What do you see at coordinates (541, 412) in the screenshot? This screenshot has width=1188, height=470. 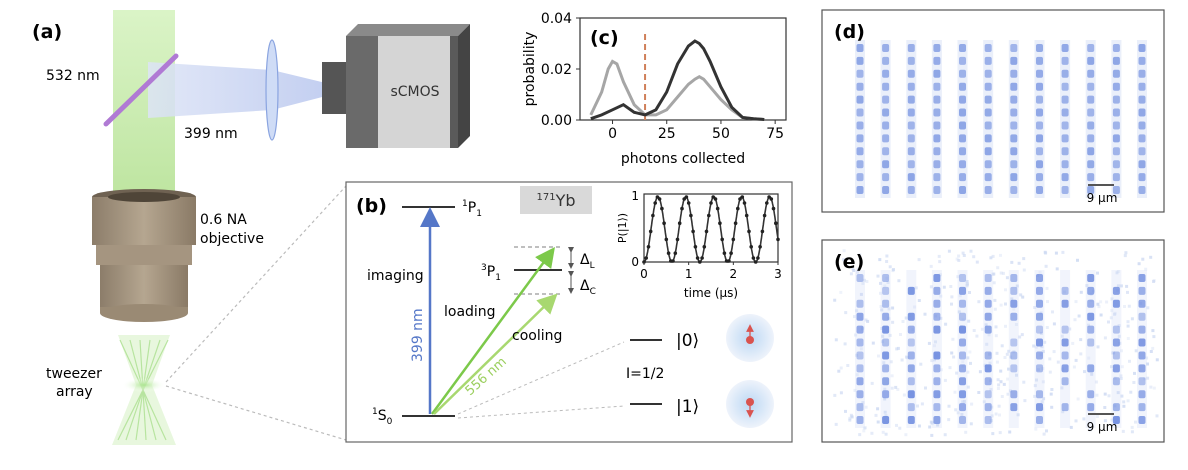 I see `zoom-line-state1` at bounding box center [541, 412].